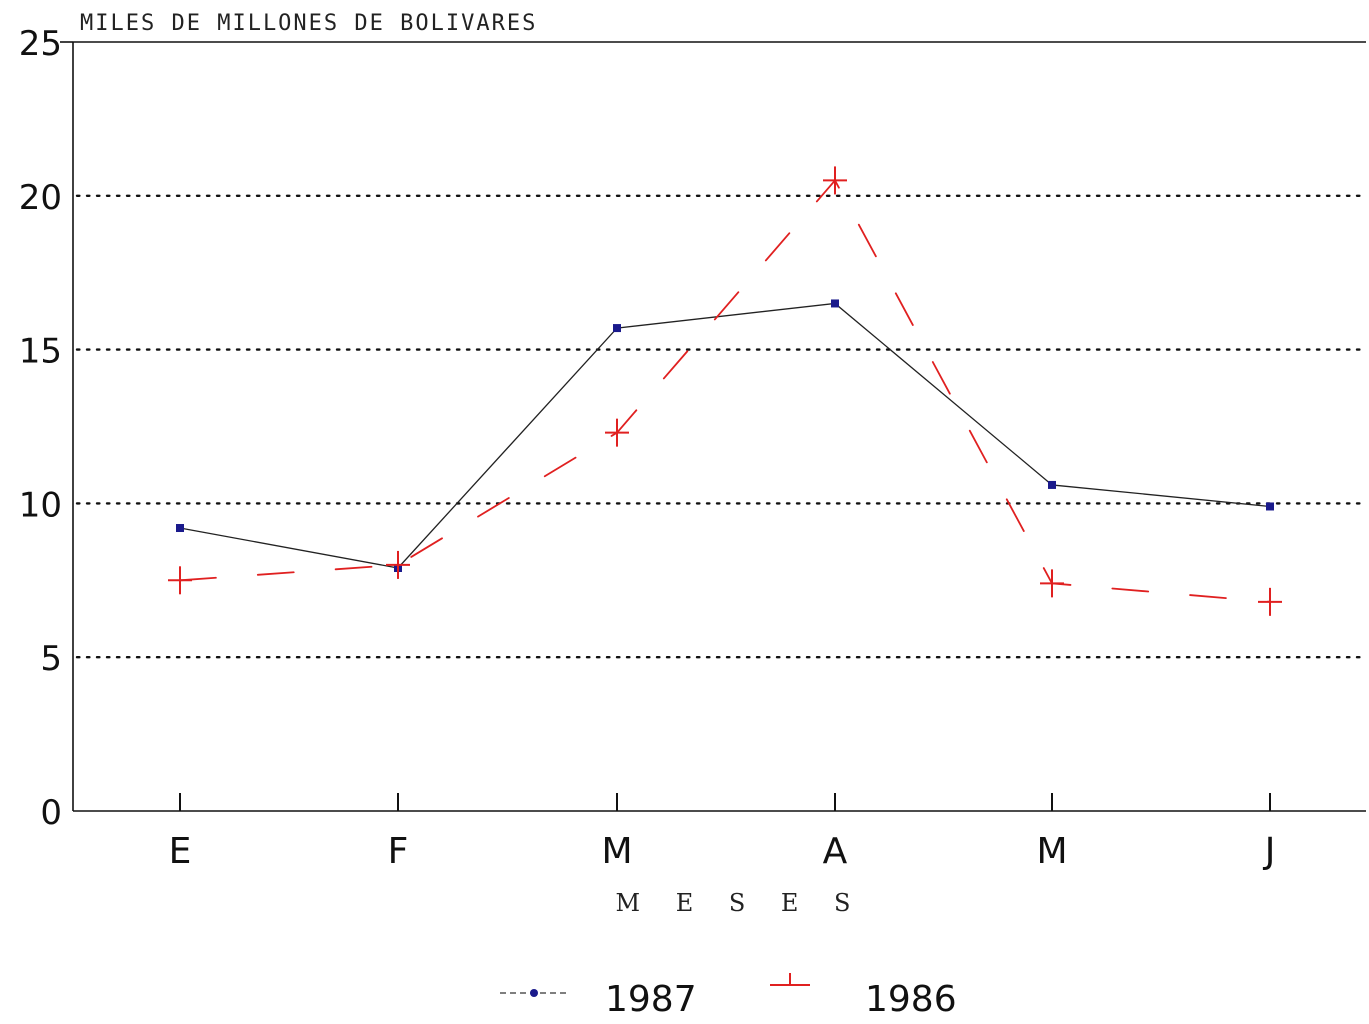  Describe the element at coordinates (739, 903) in the screenshot. I see `x-axis-label: M E S E S` at that location.